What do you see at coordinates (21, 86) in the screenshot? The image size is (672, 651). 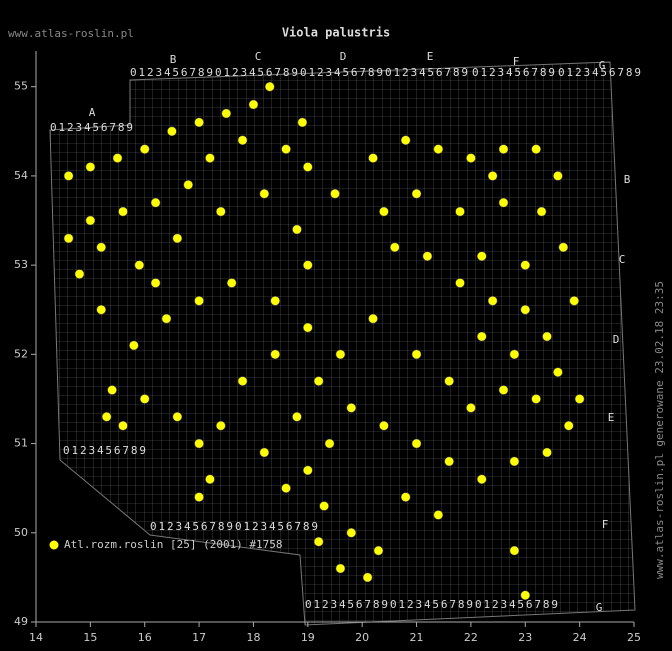 I see `y-tick-label: 55` at bounding box center [21, 86].